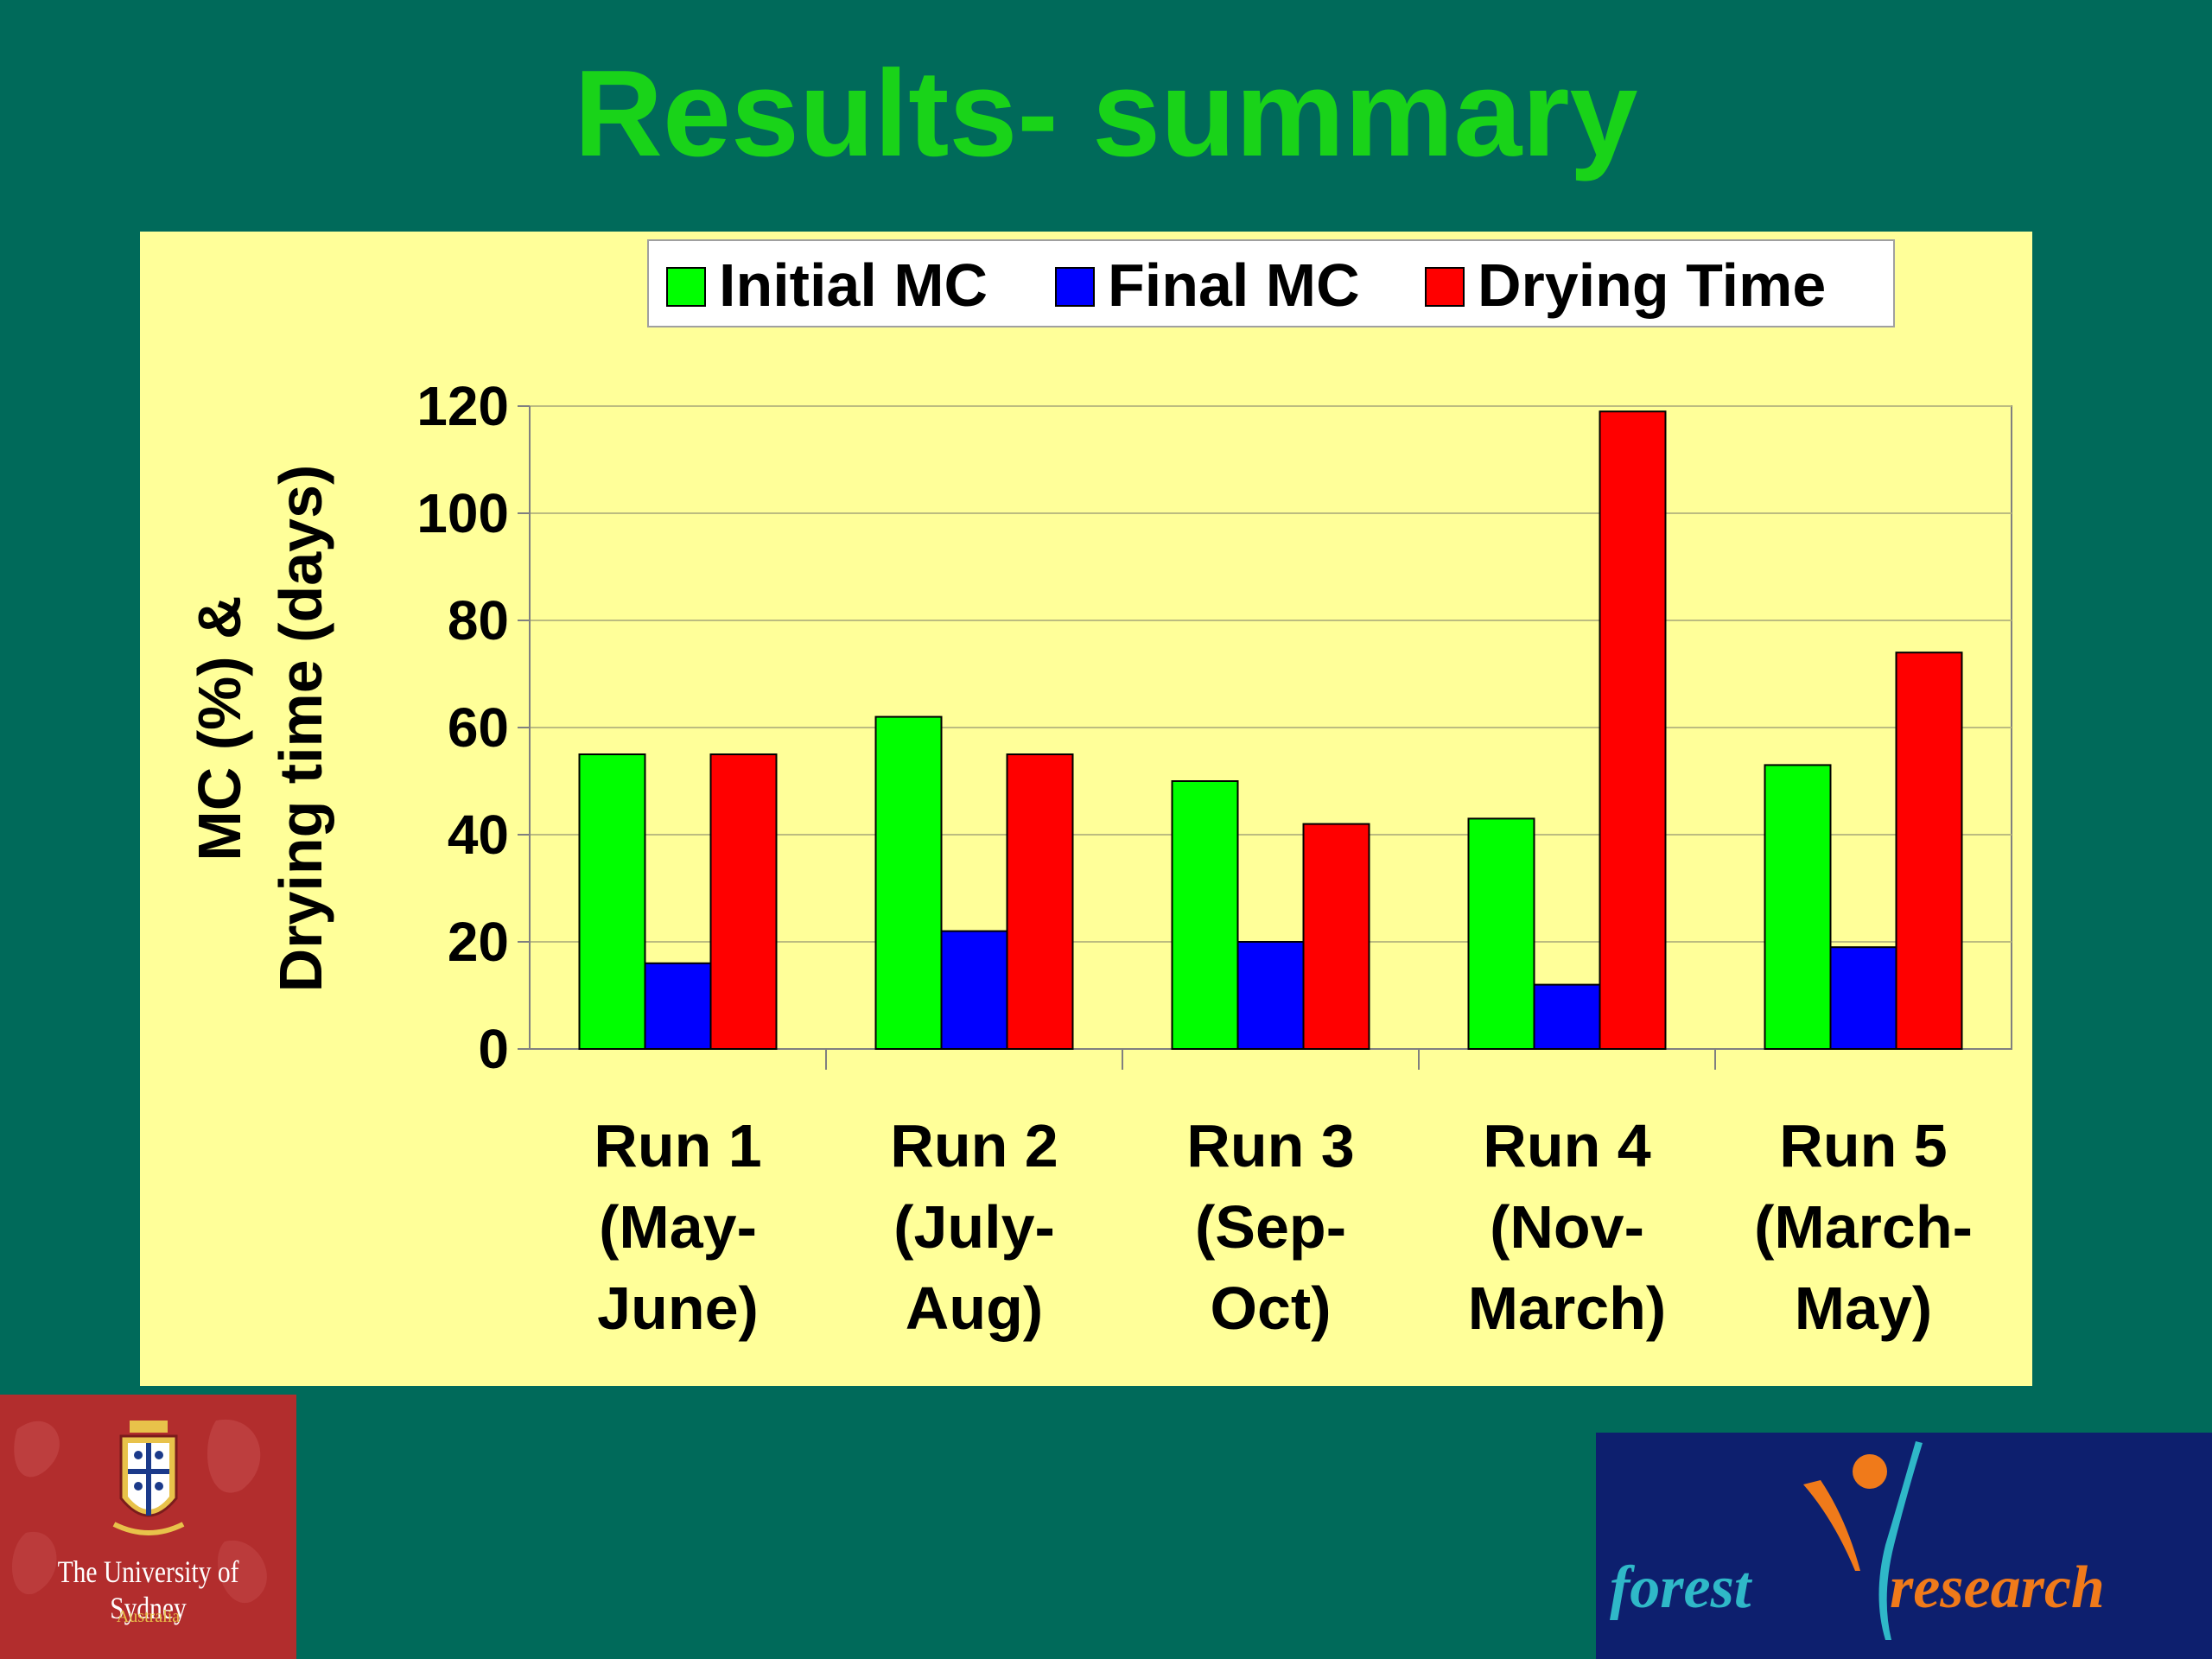 This screenshot has height=1659, width=2212. I want to click on forest-research-logo: forest research, so click(1904, 1546).